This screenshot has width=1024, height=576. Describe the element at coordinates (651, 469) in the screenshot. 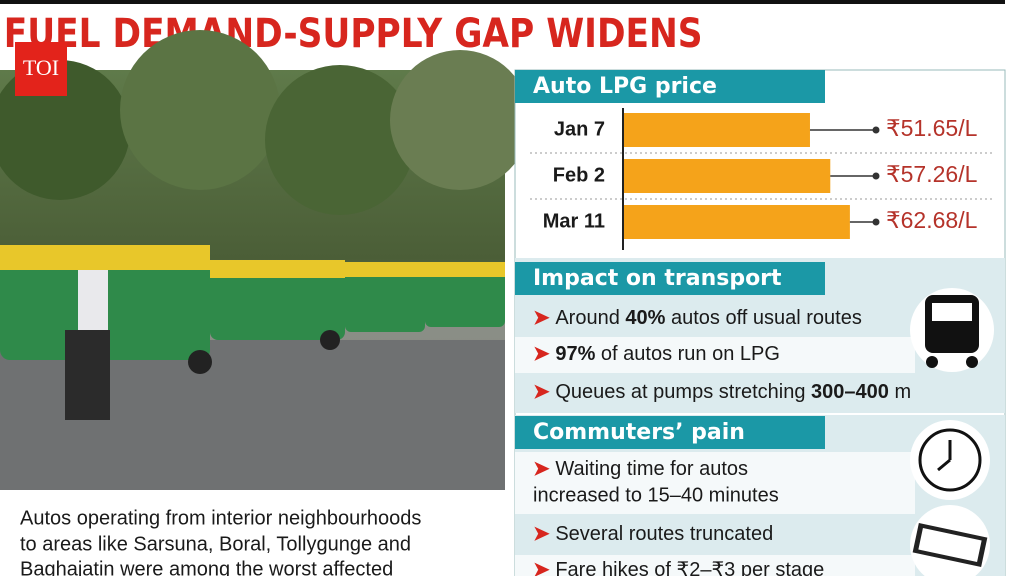

I see `item-text: Waiting time for autos` at that location.